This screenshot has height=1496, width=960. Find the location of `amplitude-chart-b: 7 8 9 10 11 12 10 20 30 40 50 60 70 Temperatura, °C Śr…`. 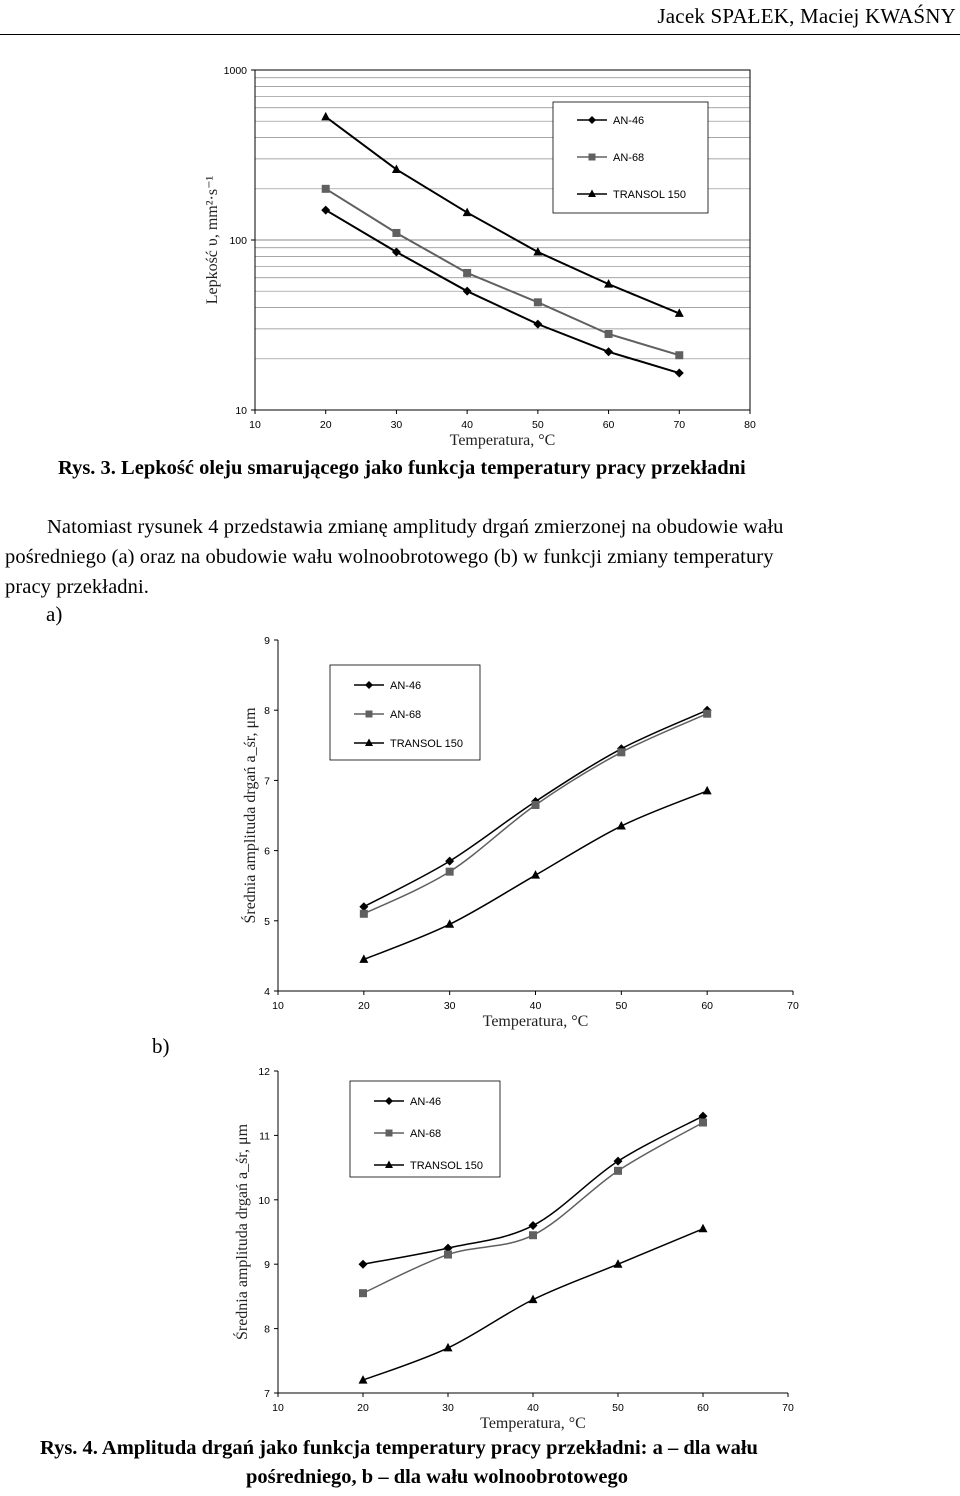

amplitude-chart-b: 7 8 9 10 11 12 10 20 30 40 50 60 70 Temperatura, °C Śr… is located at coordinates (513, 1249).